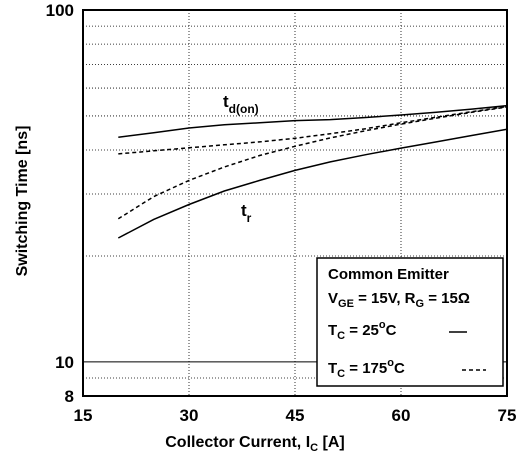  Describe the element at coordinates (69, 396) in the screenshot. I see `y-tick-label: 8` at that location.